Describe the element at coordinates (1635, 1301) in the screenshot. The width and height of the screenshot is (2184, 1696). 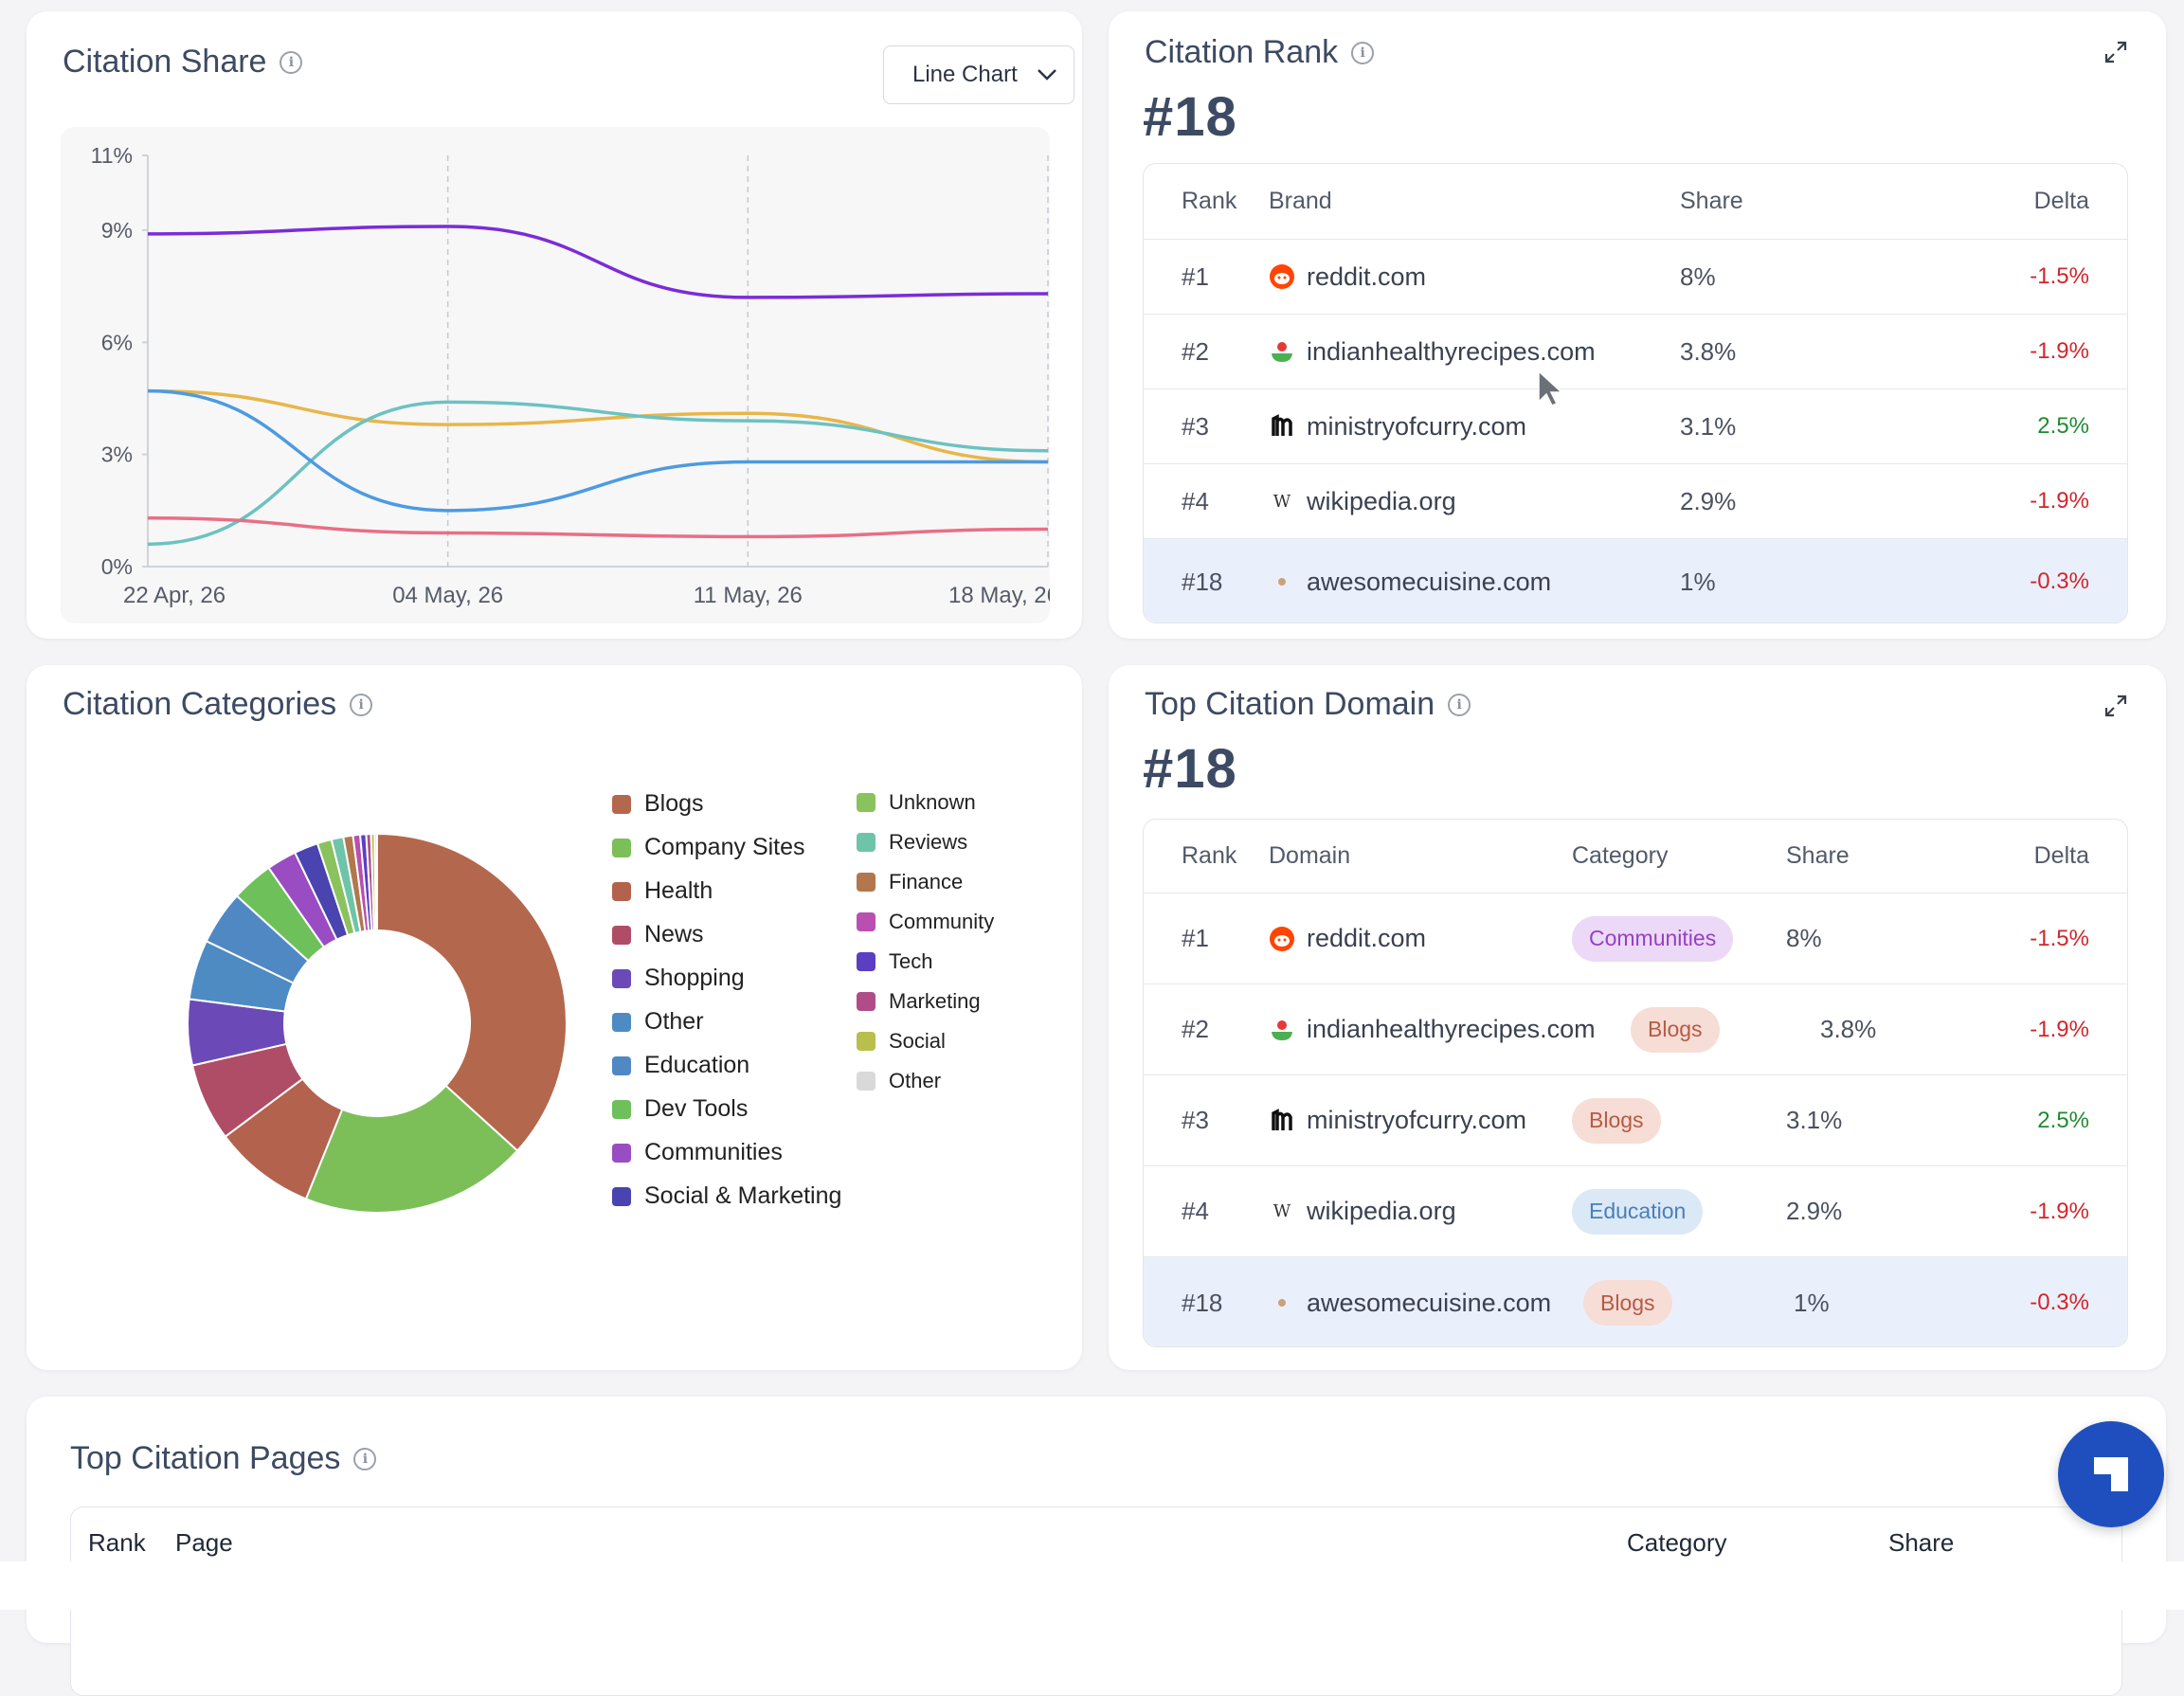
I see `table-row-highlighted: #18 awesomecuisine.com Blogs 1% -0.3%` at that location.